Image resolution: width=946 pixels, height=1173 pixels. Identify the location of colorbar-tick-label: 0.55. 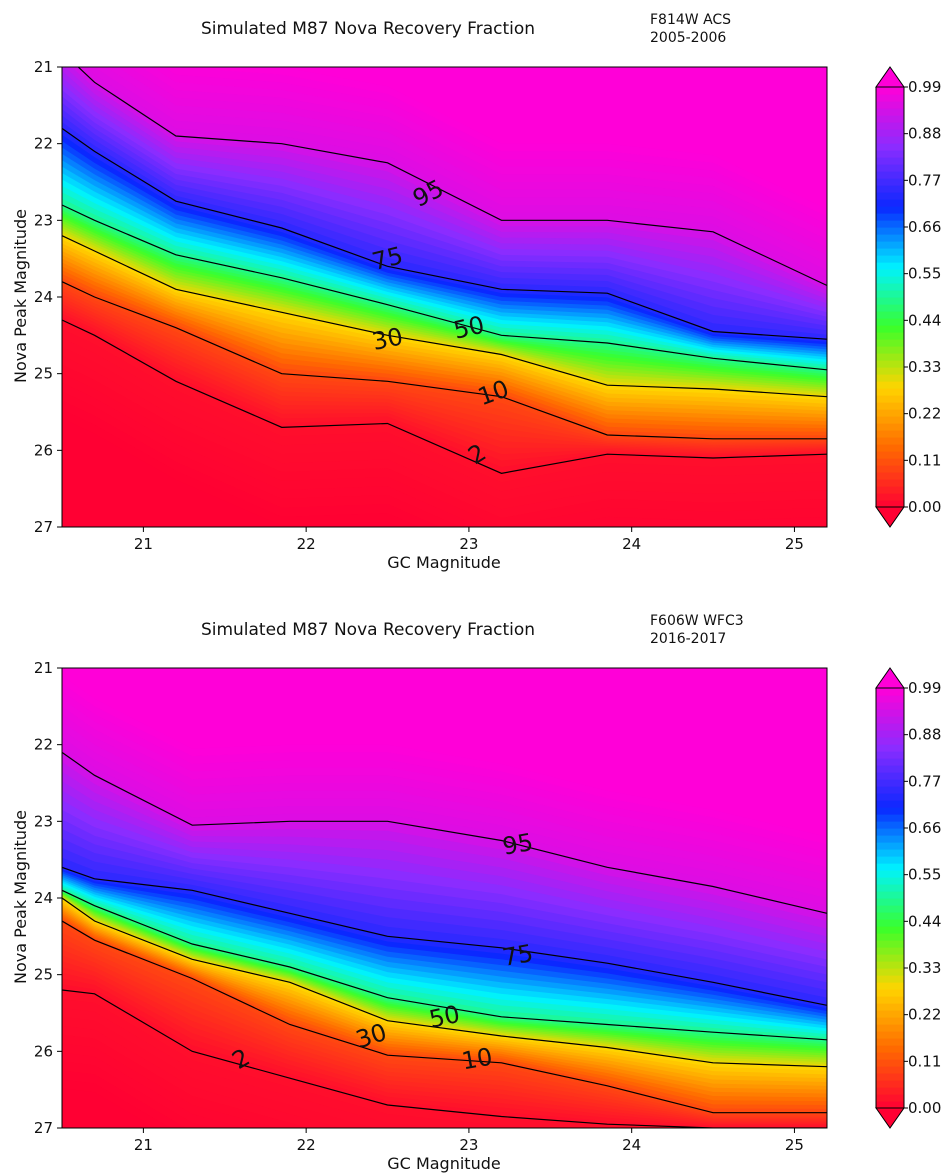
(924, 875).